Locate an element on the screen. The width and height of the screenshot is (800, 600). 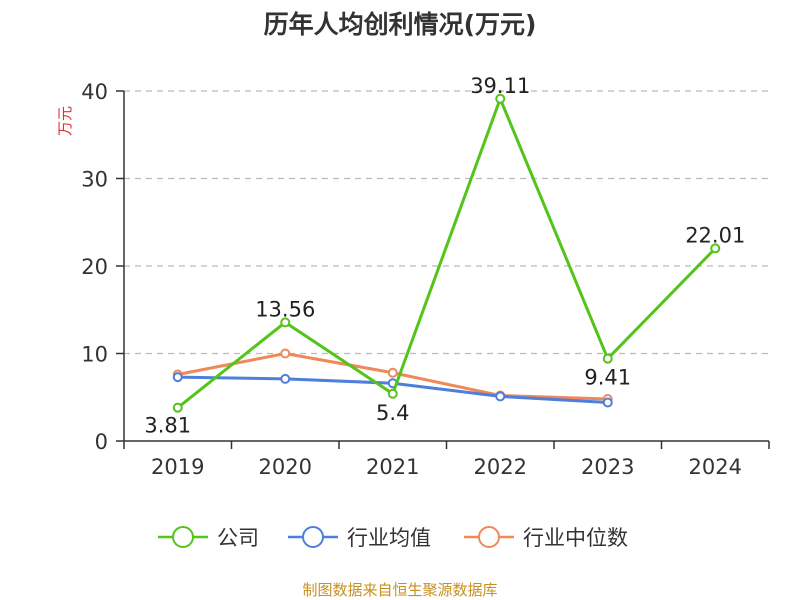
legend-item-2: 行业均值 is located at coordinates (359, 538).